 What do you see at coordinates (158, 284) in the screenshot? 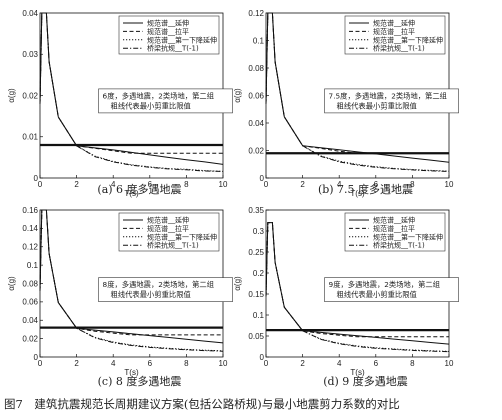
I see `annotation-text: 8度，多遇地震，2类场地，第二组` at bounding box center [158, 284].